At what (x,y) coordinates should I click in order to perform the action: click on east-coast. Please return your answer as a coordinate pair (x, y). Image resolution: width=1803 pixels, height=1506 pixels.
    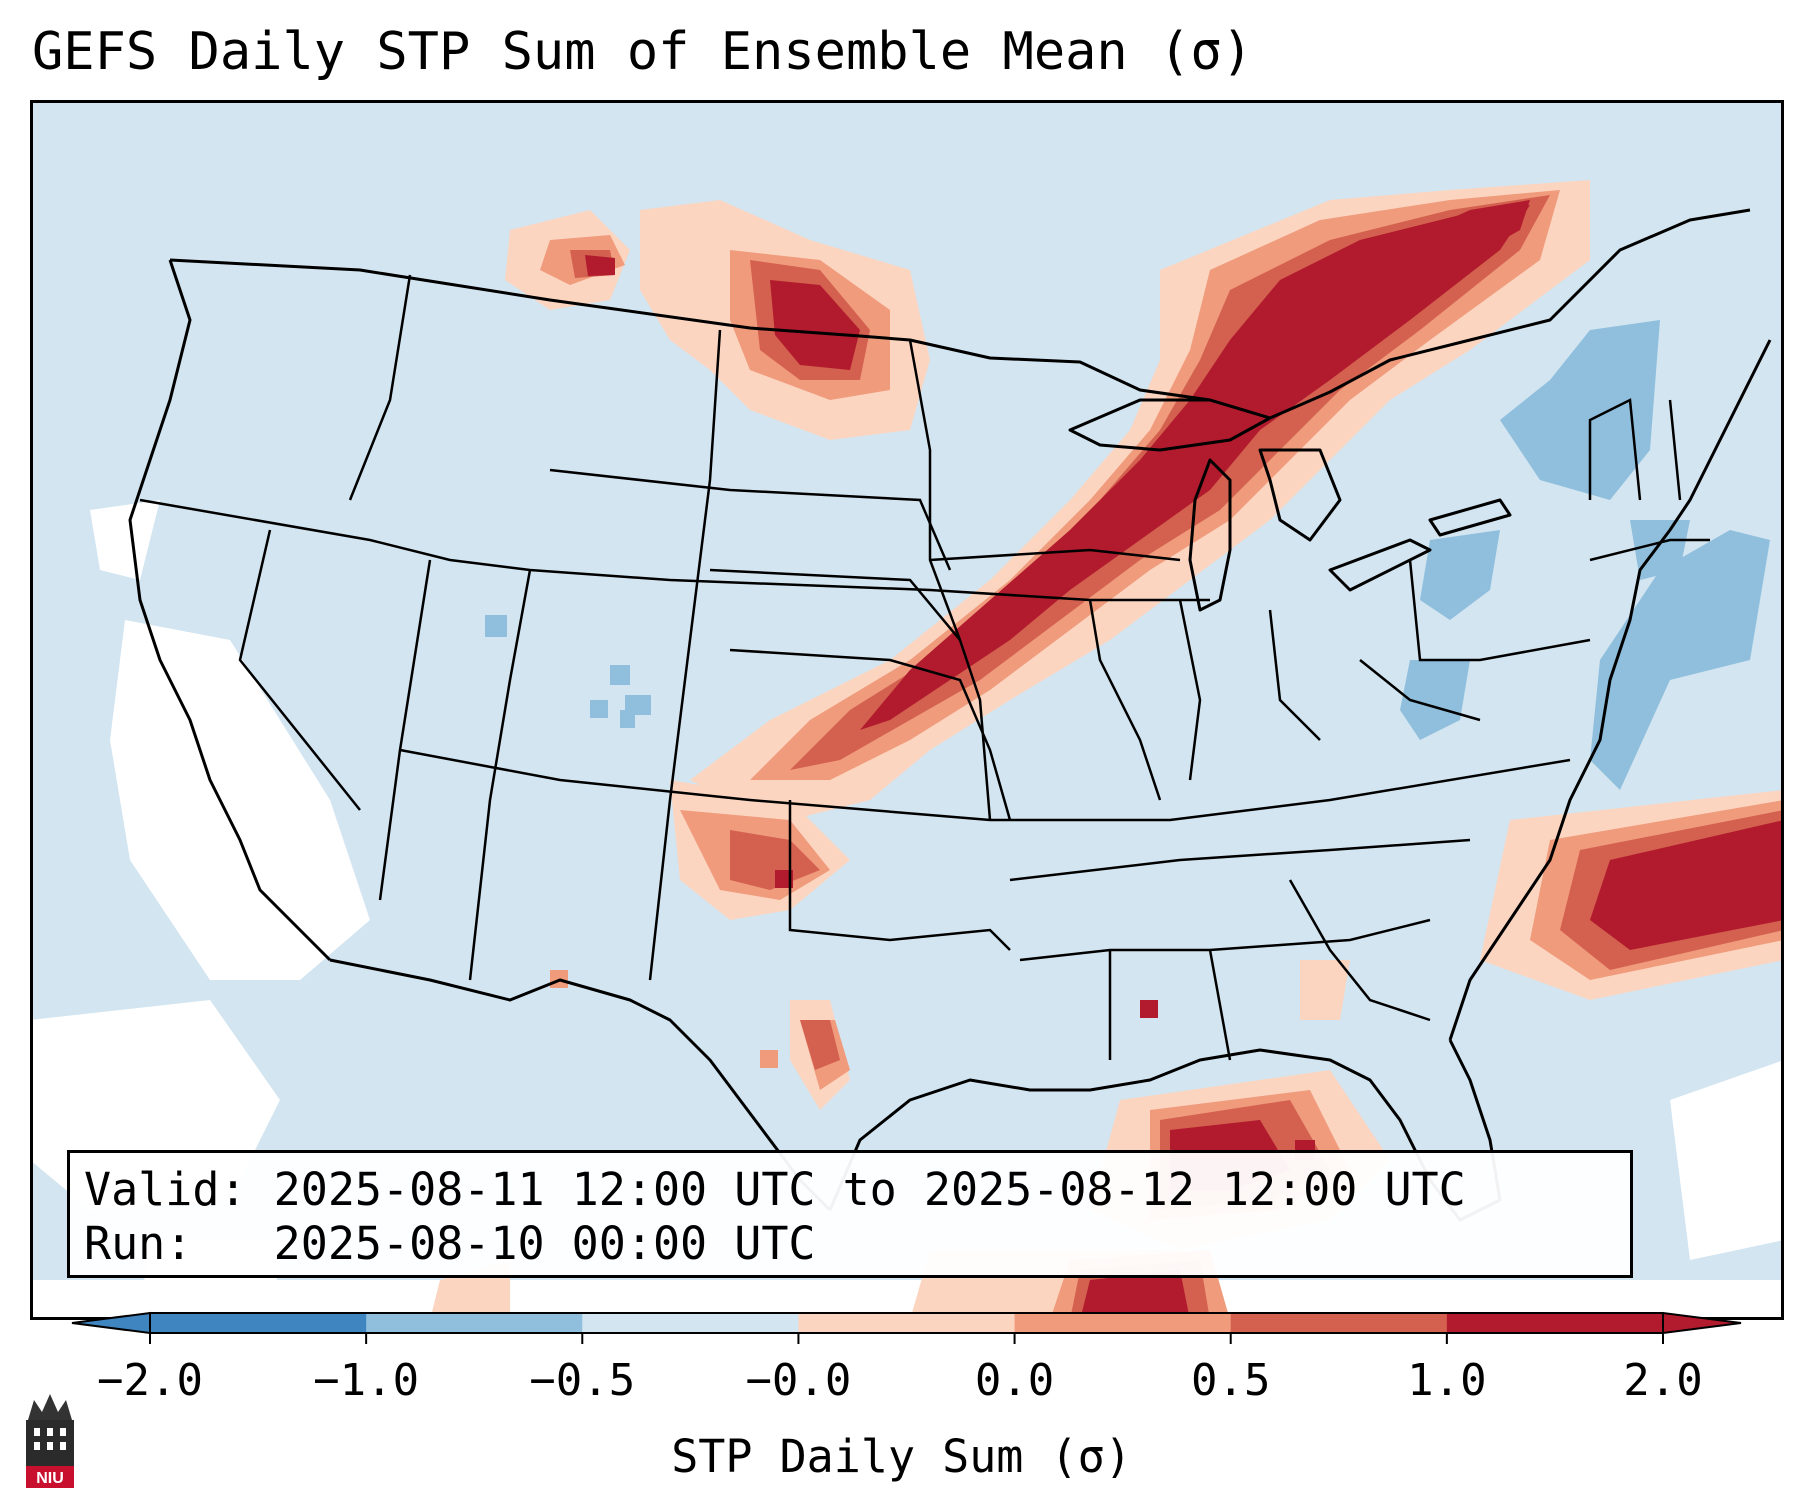
    Looking at the image, I should click on (1610, 690).